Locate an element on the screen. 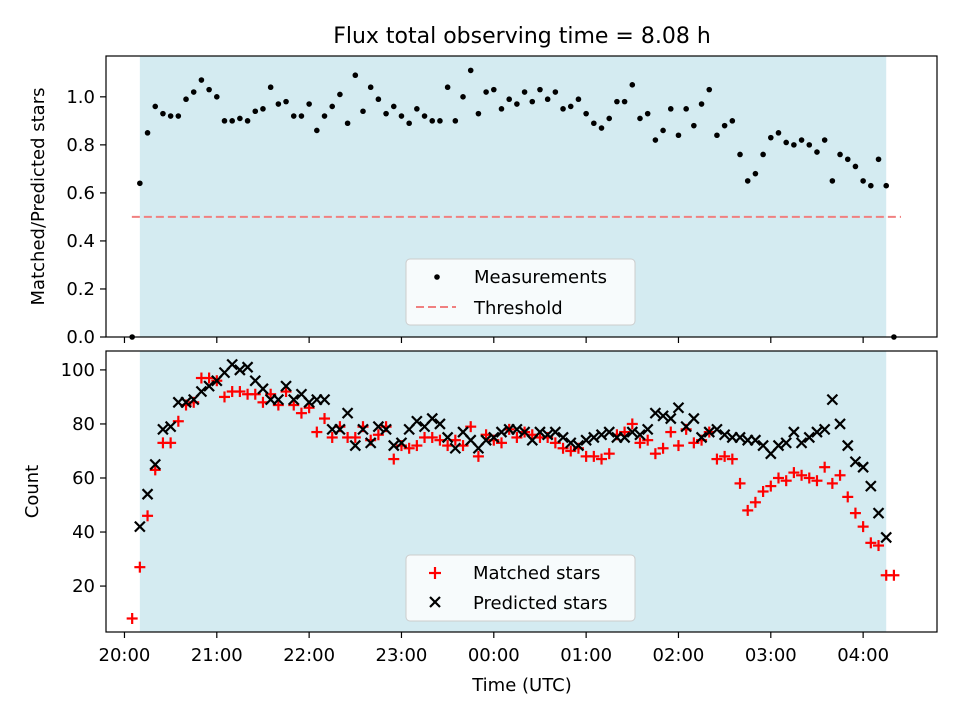 Image resolution: width=960 pixels, height=720 pixels. bottom-x-tick-label: 01:00 is located at coordinates (586, 655).